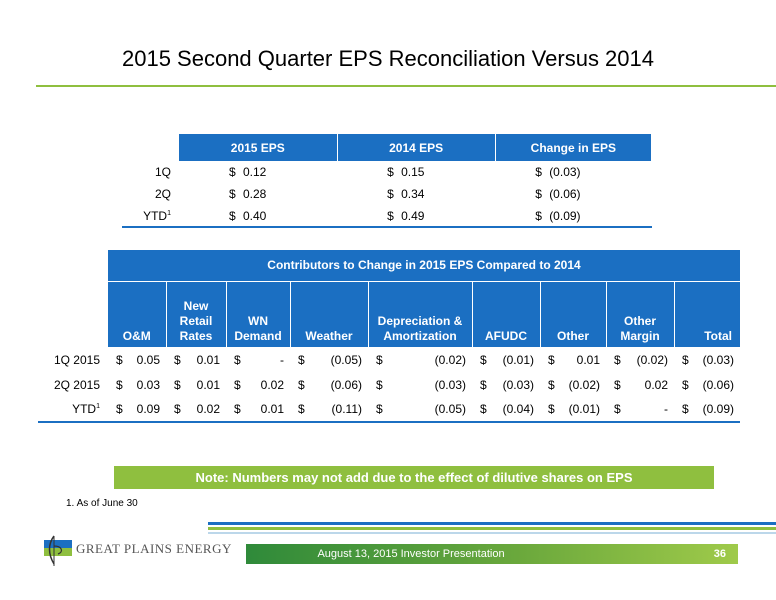 The width and height of the screenshot is (776, 600). What do you see at coordinates (492, 523) in the screenshot?
I see `footer-rule-blue` at bounding box center [492, 523].